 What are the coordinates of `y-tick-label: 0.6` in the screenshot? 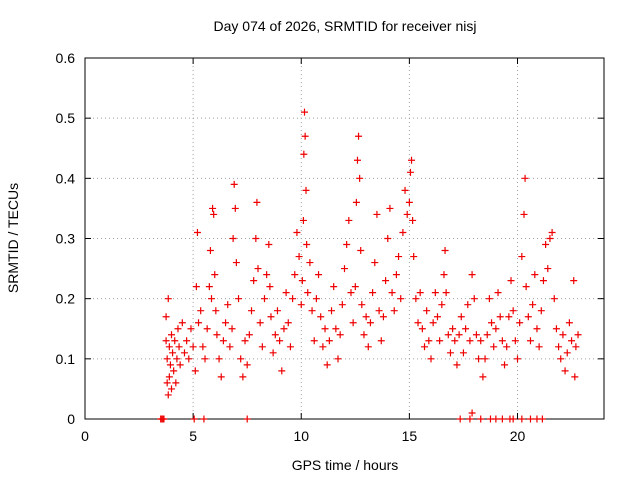 It's located at (66, 58).